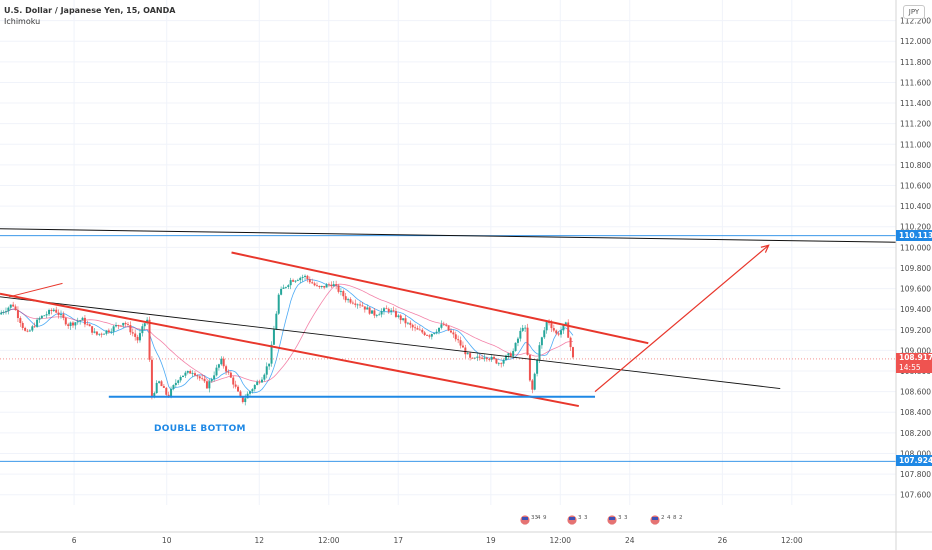 The width and height of the screenshot is (932, 550). What do you see at coordinates (914, 12) in the screenshot?
I see `currency-button: JPY` at bounding box center [914, 12].